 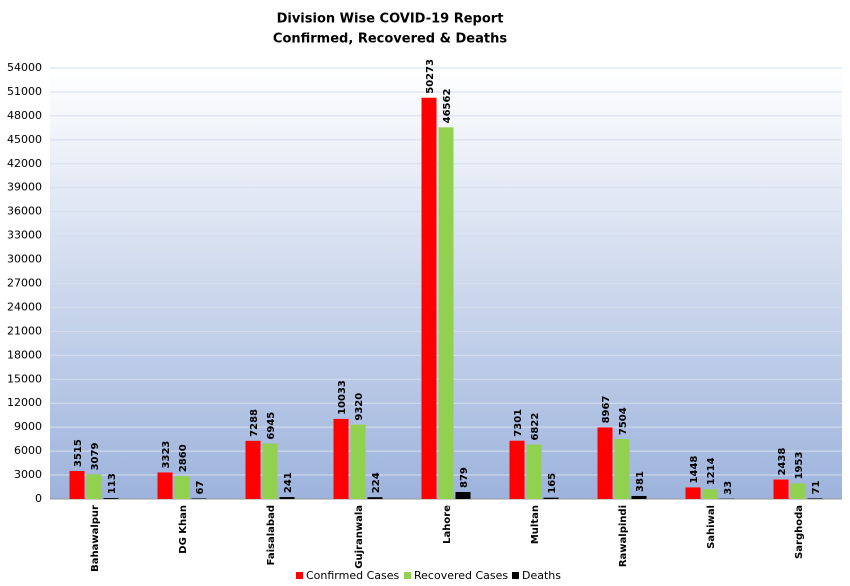 What do you see at coordinates (390, 39) in the screenshot?
I see `chart-subtitle: Confirmed, Recovered & Deaths` at bounding box center [390, 39].